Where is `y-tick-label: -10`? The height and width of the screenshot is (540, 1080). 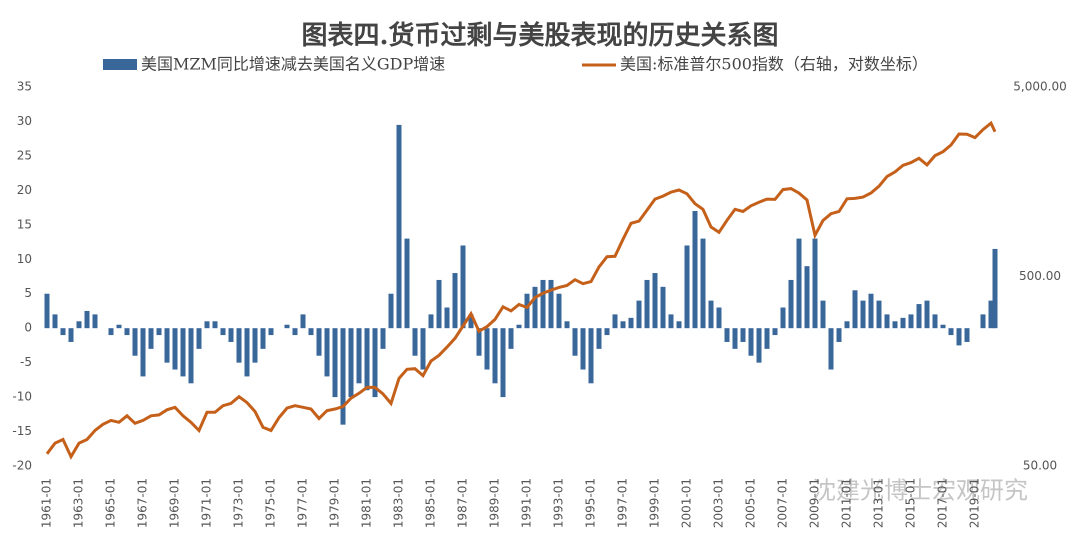 y-tick-label: -10 is located at coordinates (22, 397).